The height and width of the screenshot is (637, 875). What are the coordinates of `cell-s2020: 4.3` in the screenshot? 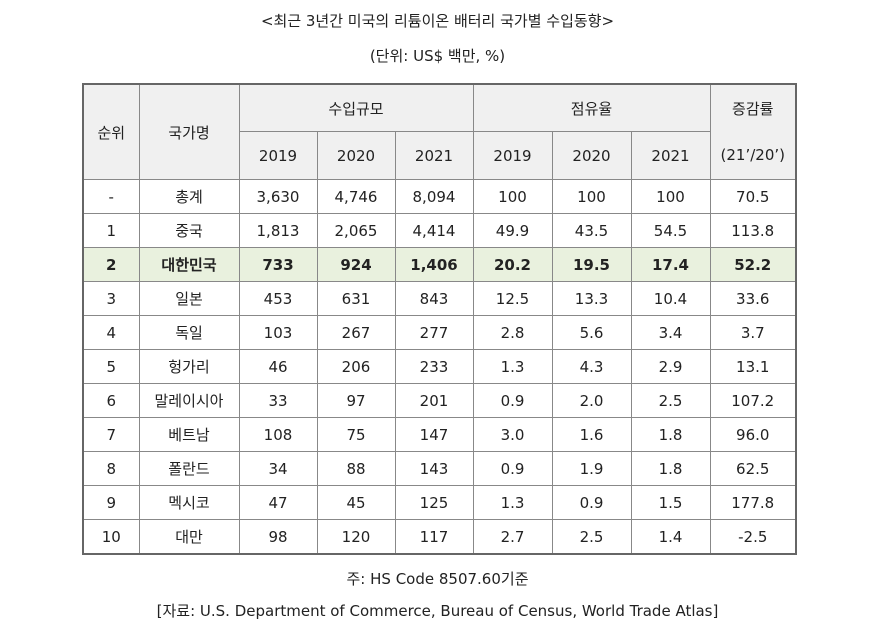 It's located at (591, 366).